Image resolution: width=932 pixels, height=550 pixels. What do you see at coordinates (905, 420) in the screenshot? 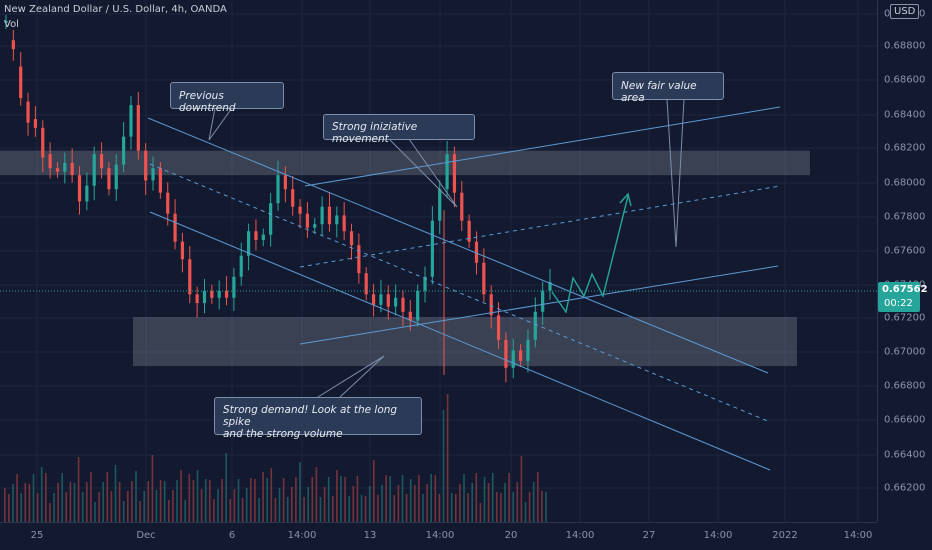
I see `price-tick: 0.66600` at bounding box center [905, 420].